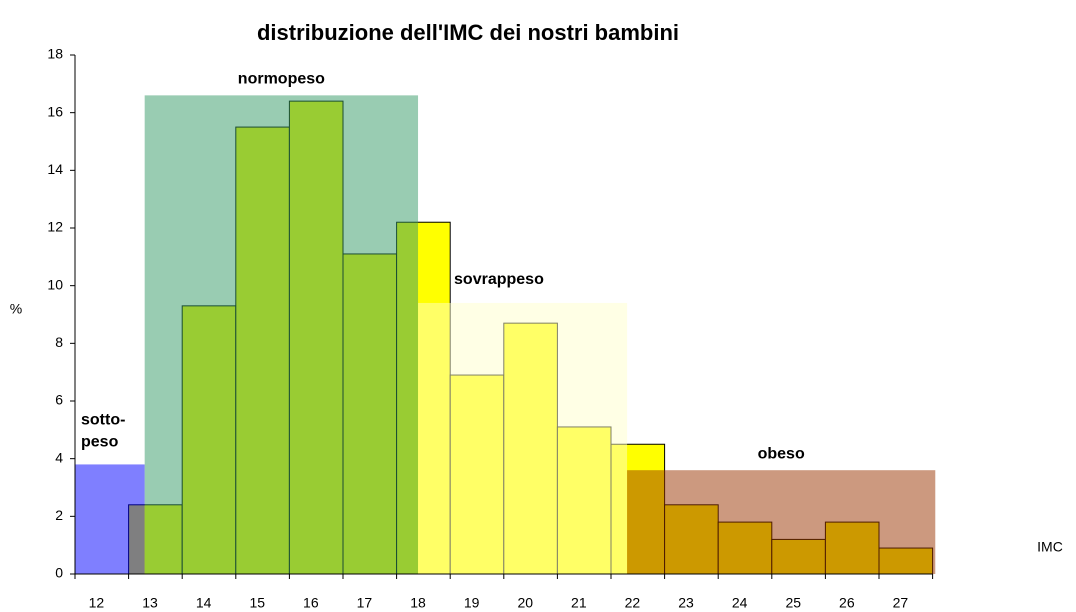  I want to click on y-tick-label: 0, so click(59, 573).